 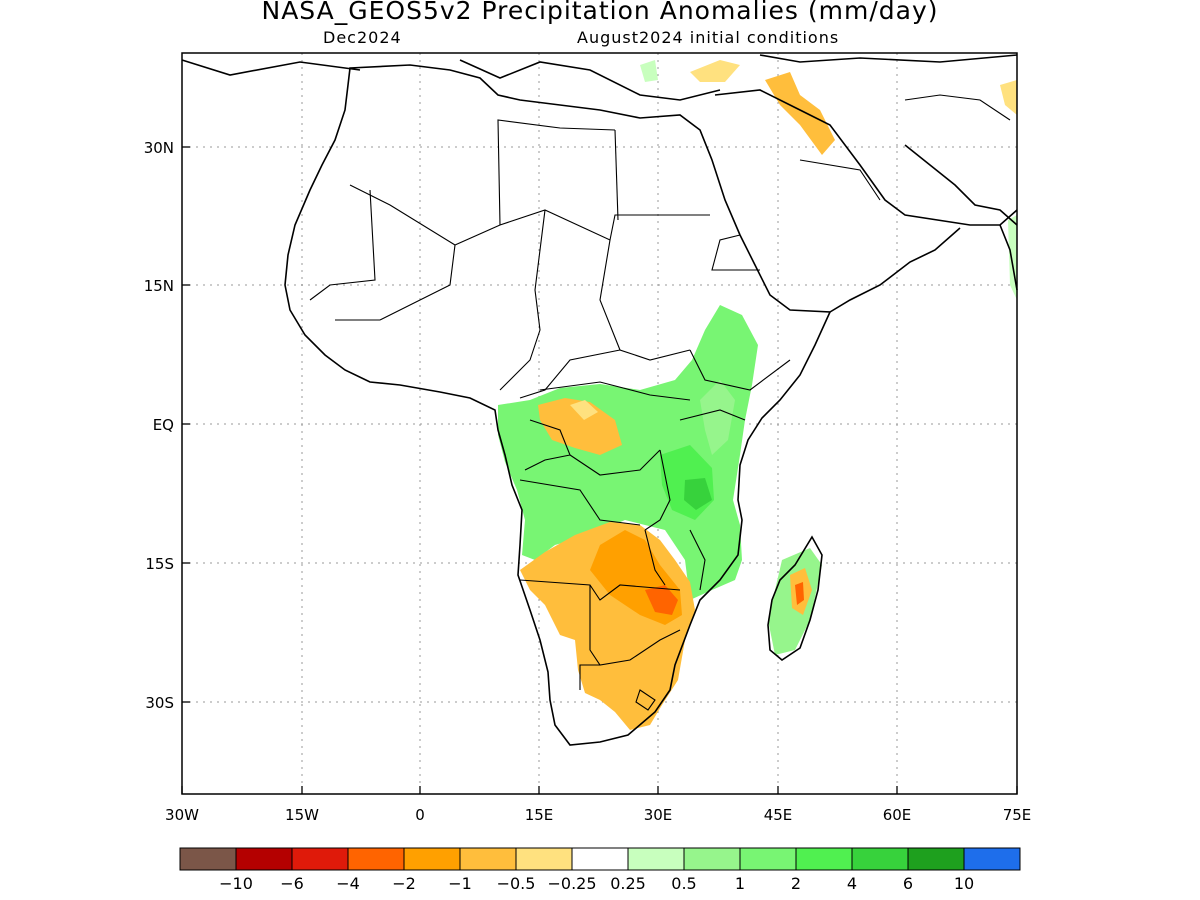 I want to click on lon-tick-0: 0, so click(x=420, y=815).